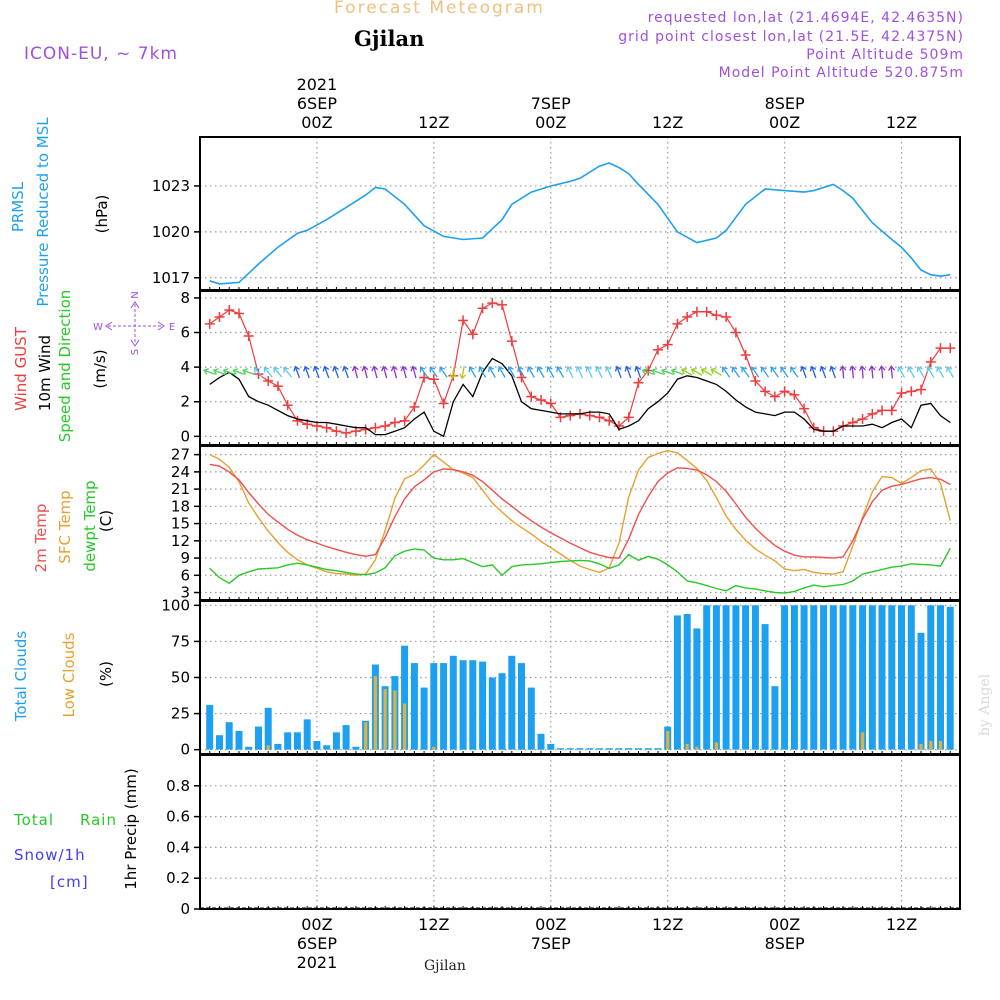 This screenshot has height=1000, width=1000. What do you see at coordinates (317, 103) in the screenshot?
I see `x-axis-top-label: 6SEP` at bounding box center [317, 103].